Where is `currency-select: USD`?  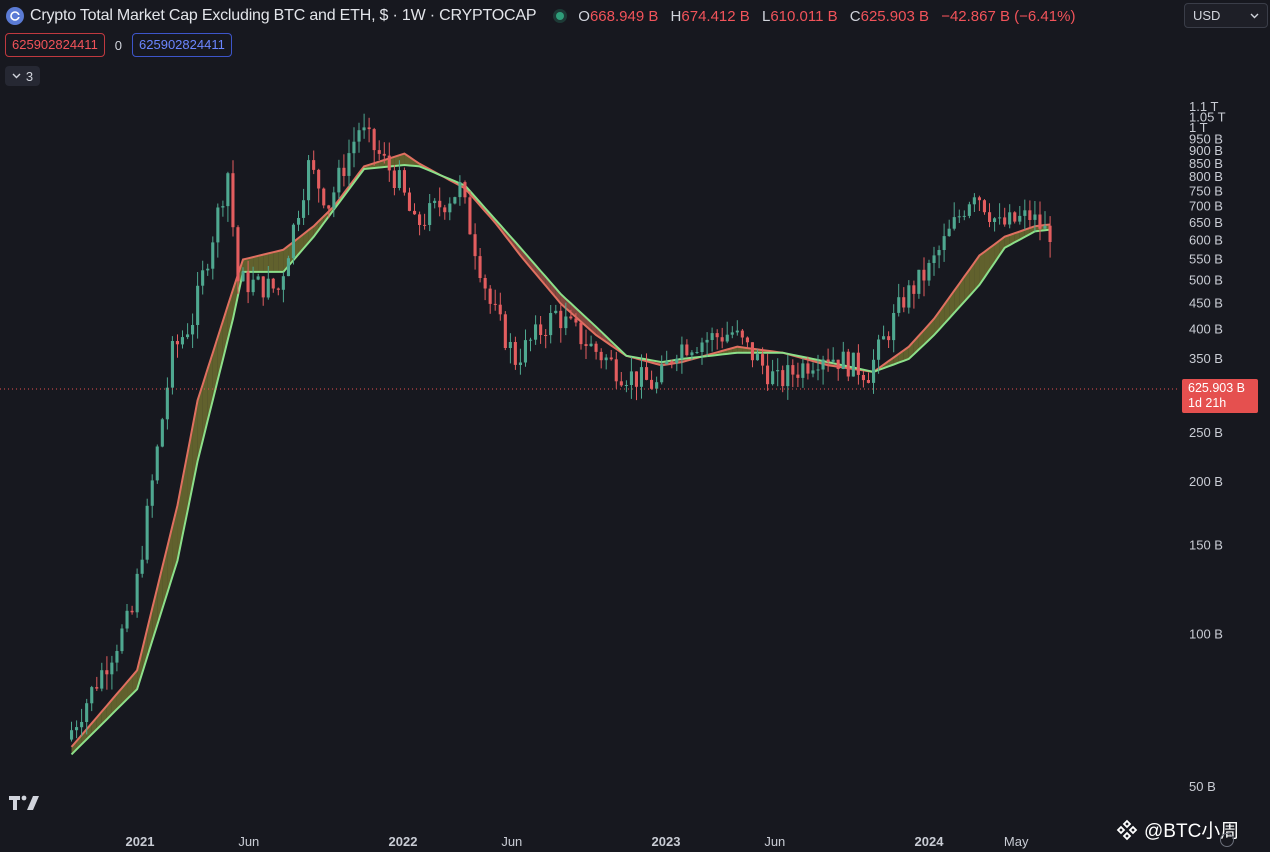 currency-select: USD is located at coordinates (1226, 15).